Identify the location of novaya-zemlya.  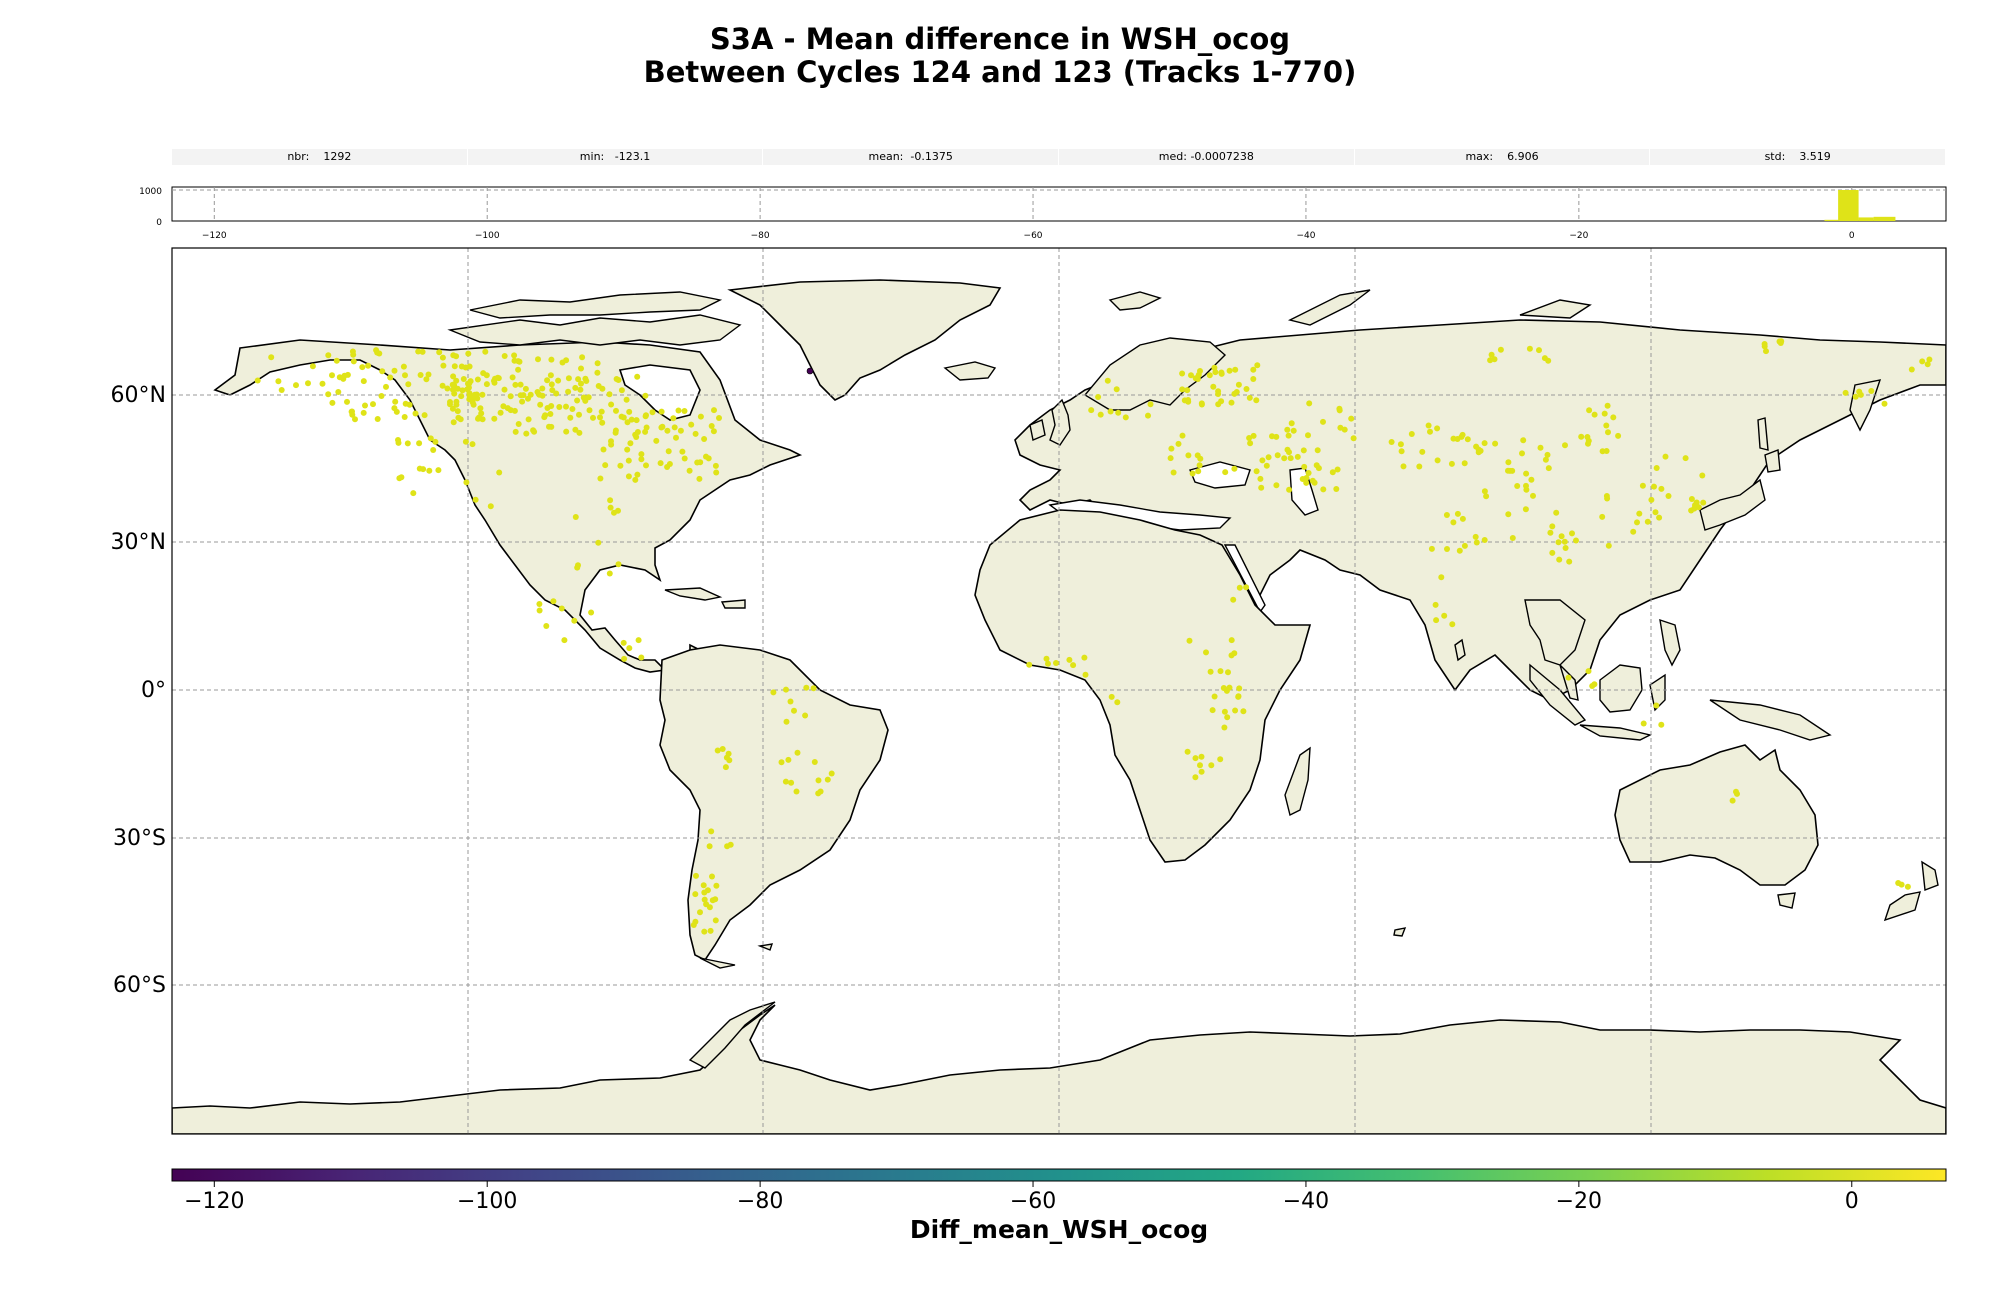
(1329, 307).